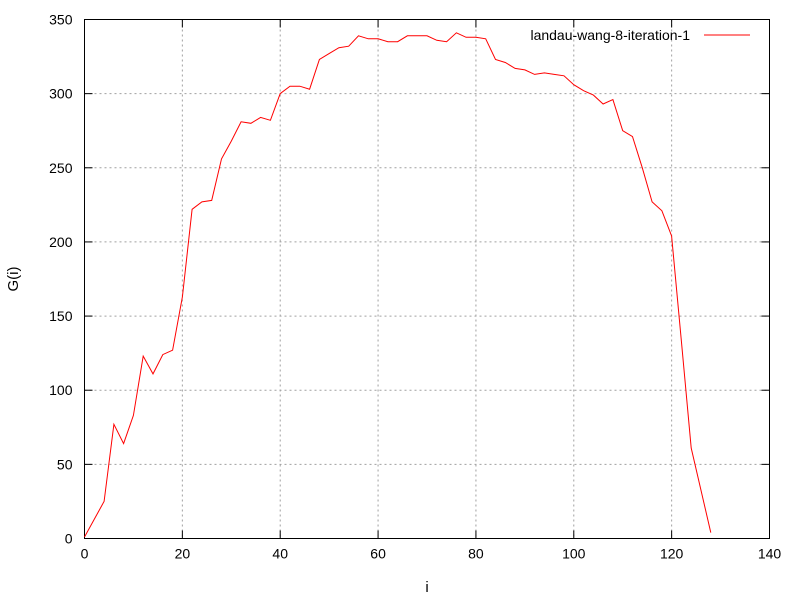 The height and width of the screenshot is (600, 800). I want to click on y-axis-label: G(i), so click(13, 279).